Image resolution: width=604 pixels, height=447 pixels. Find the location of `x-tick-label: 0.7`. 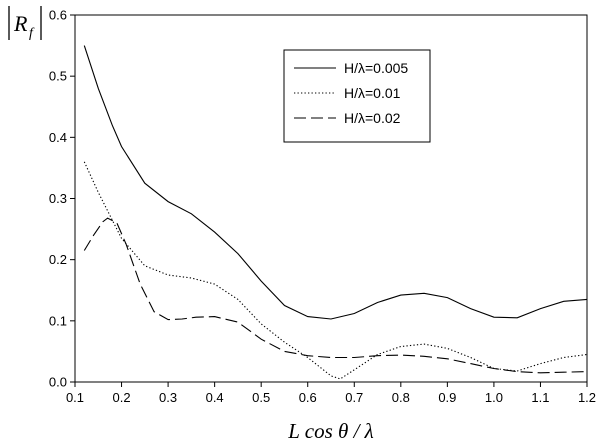

x-tick-label: 0.7 is located at coordinates (354, 397).